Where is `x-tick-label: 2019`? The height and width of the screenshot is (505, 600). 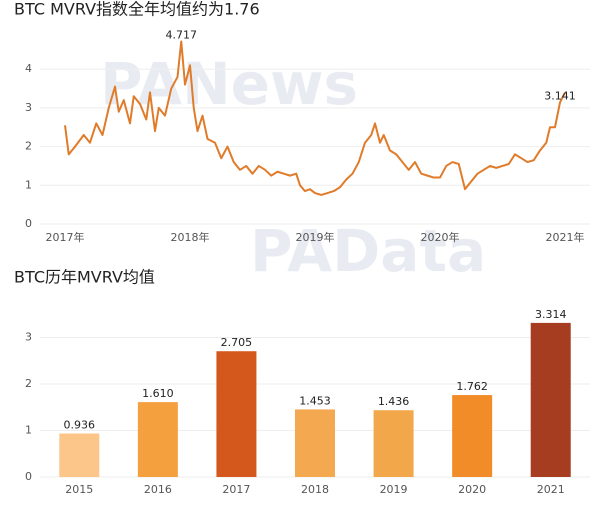 x-tick-label: 2019 is located at coordinates (394, 489).